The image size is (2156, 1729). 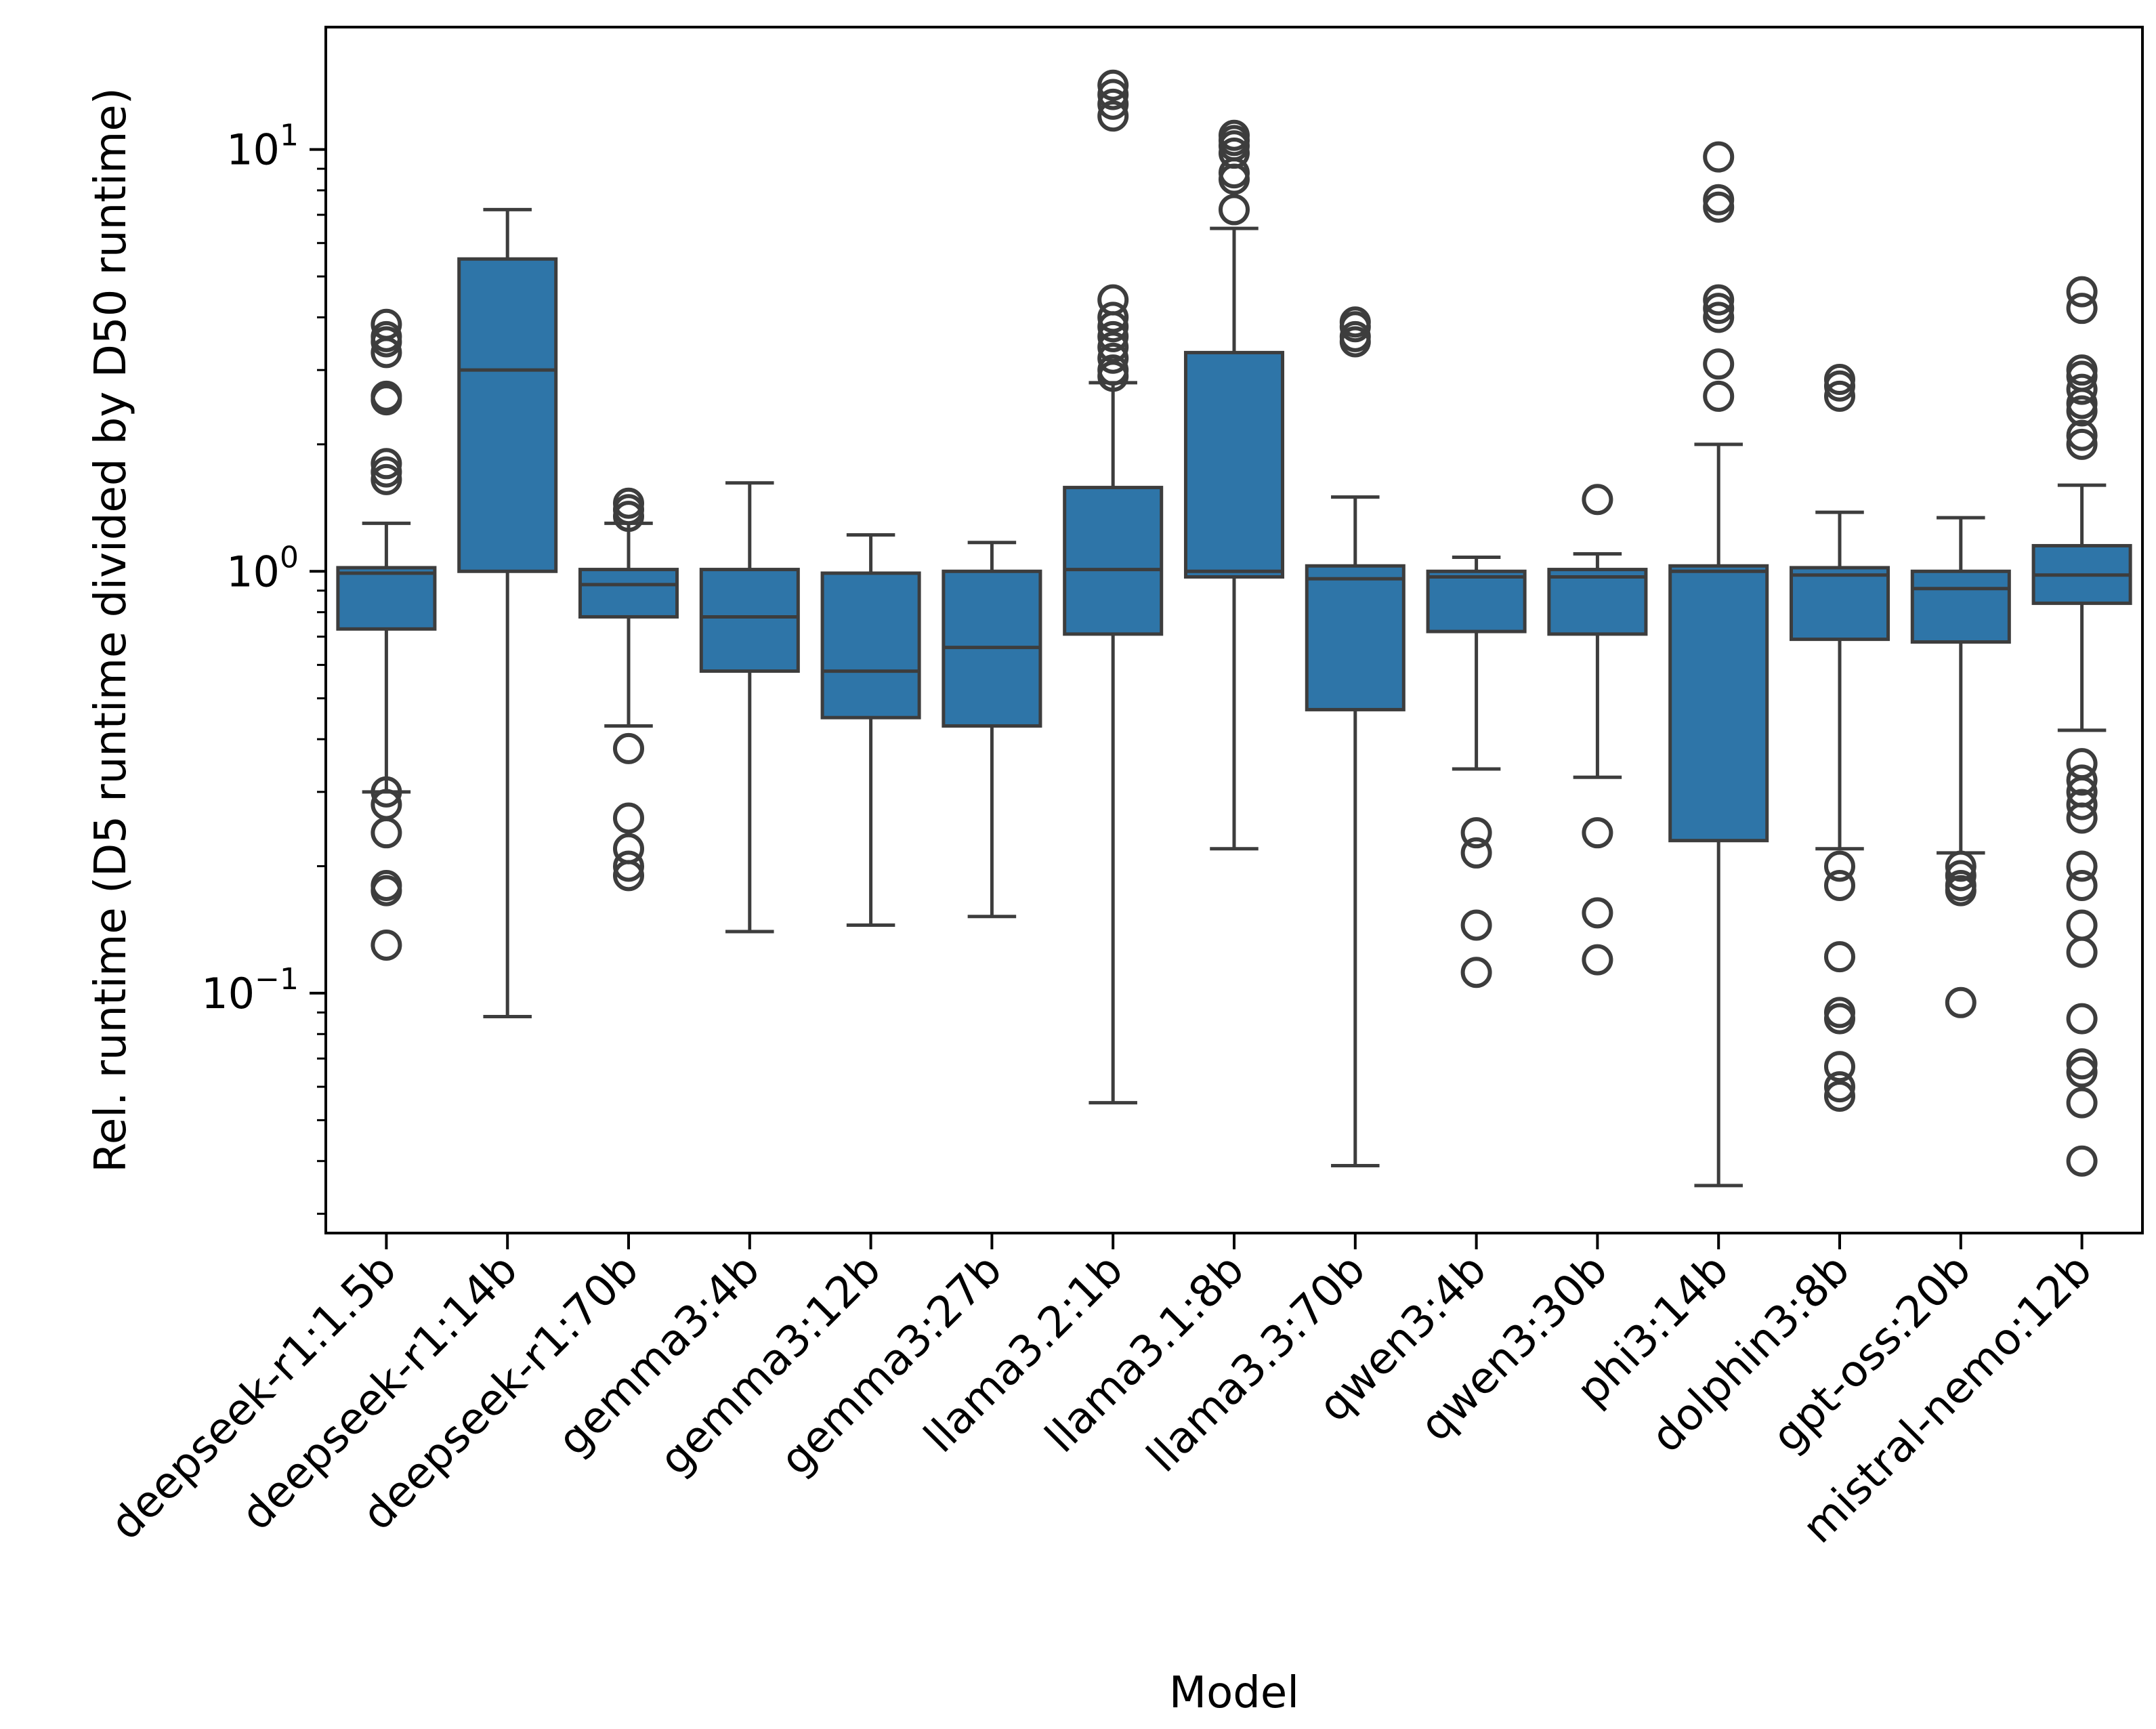 What do you see at coordinates (386, 634) in the screenshot?
I see `box-group-deepseek-r1:1.5b` at bounding box center [386, 634].